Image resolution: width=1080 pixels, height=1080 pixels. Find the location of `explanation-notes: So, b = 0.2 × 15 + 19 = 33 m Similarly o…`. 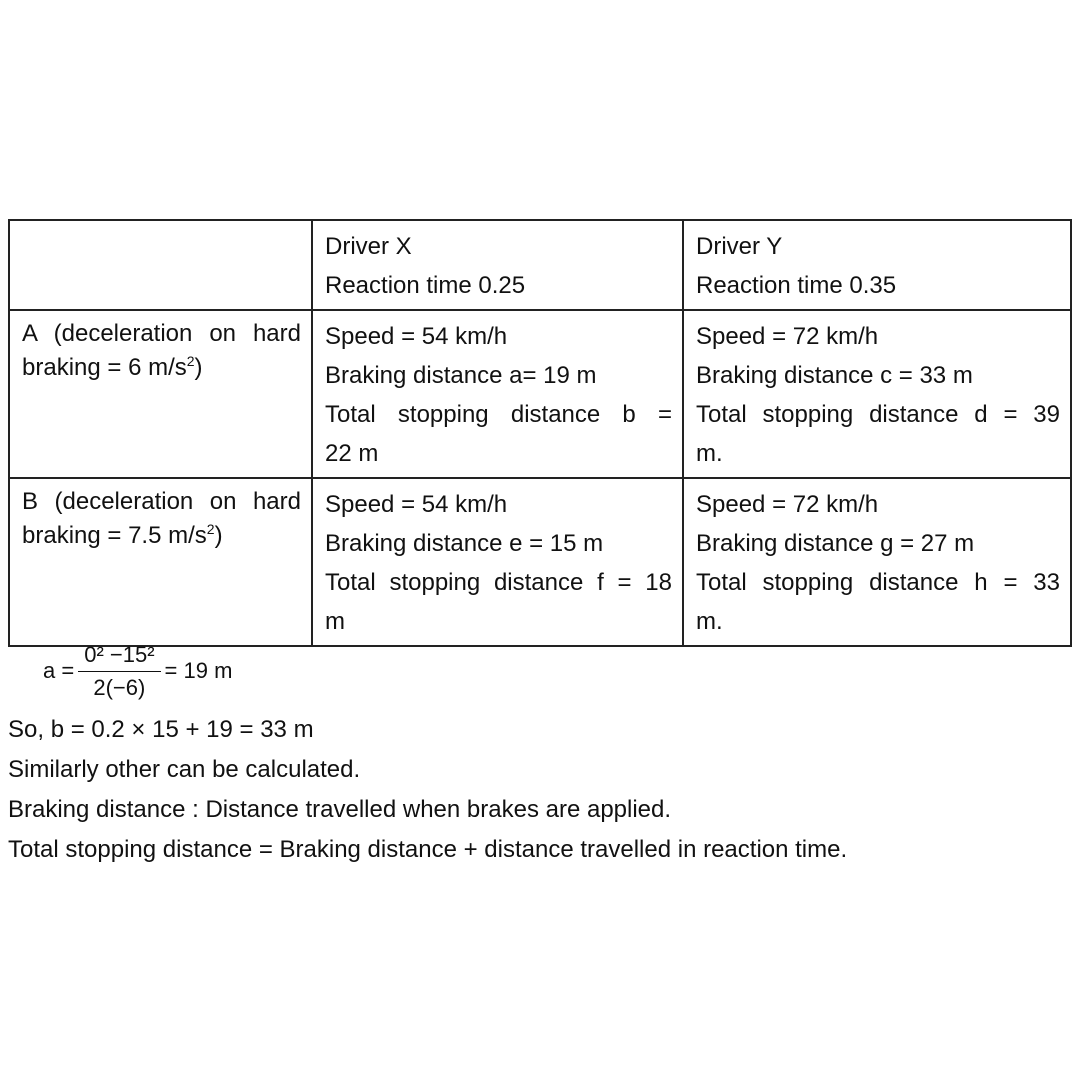

explanation-notes: So, b = 0.2 × 15 + 19 = 33 m Similarly o… is located at coordinates (427, 790).